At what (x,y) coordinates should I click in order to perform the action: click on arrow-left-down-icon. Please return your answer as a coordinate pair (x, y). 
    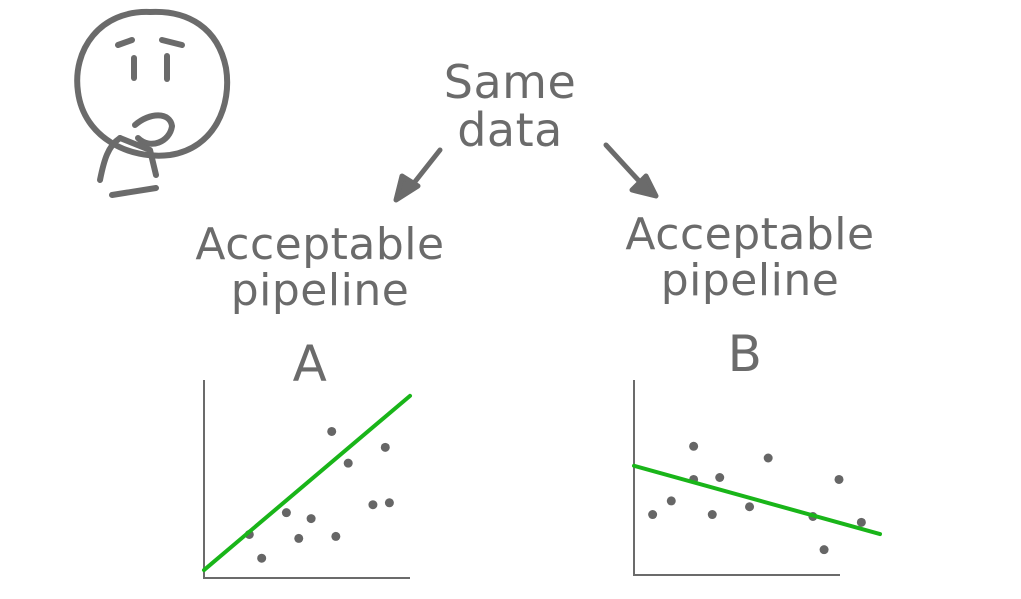
    Looking at the image, I should click on (418, 175).